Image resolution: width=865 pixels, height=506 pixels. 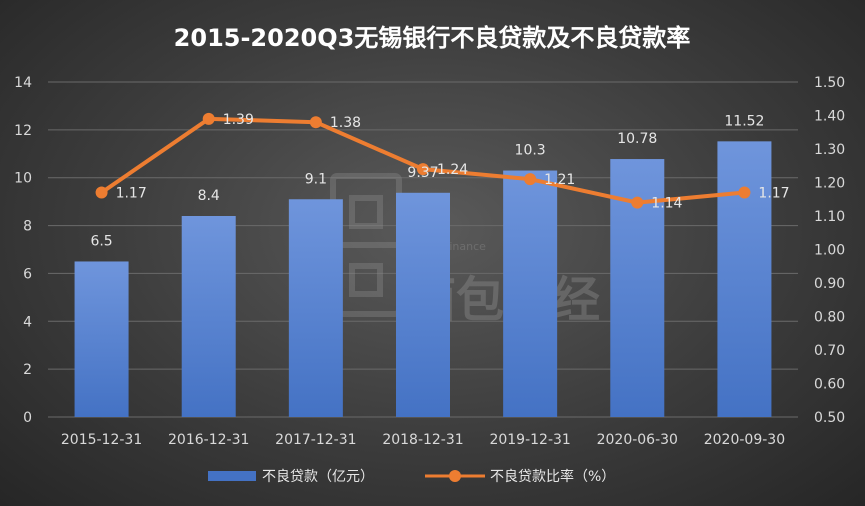 I want to click on legend: 不良贷款（亿元） 不良贷款比率（%）, so click(x=411, y=476).